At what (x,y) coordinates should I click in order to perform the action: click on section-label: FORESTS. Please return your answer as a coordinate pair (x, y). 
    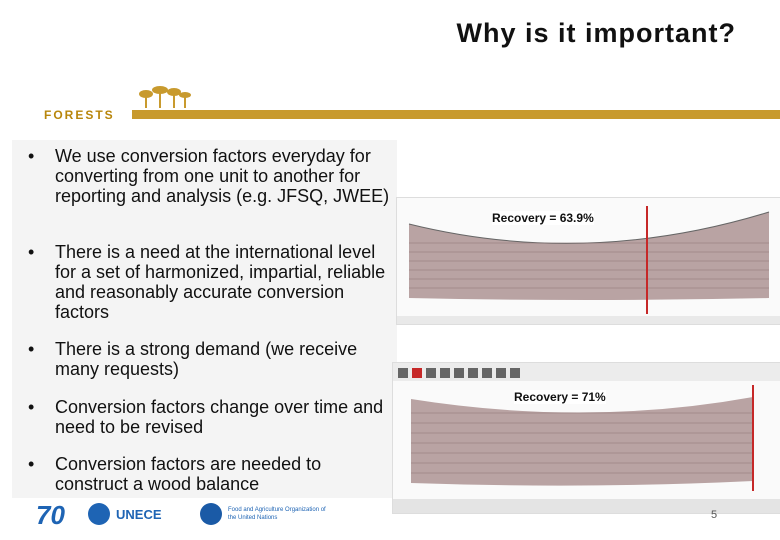
    Looking at the image, I should click on (79, 115).